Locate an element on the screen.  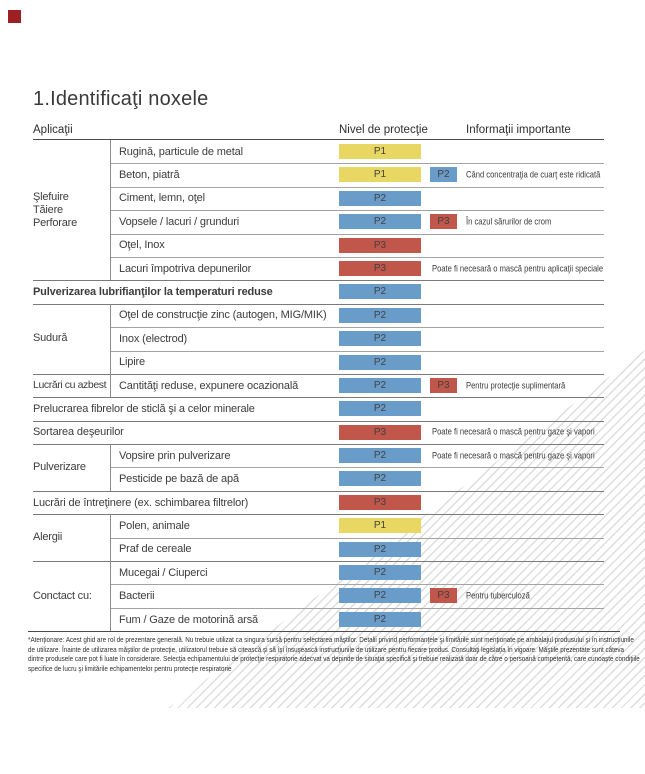
application-label: Cantităţi reduse, expunere ocazională is located at coordinates (209, 385).